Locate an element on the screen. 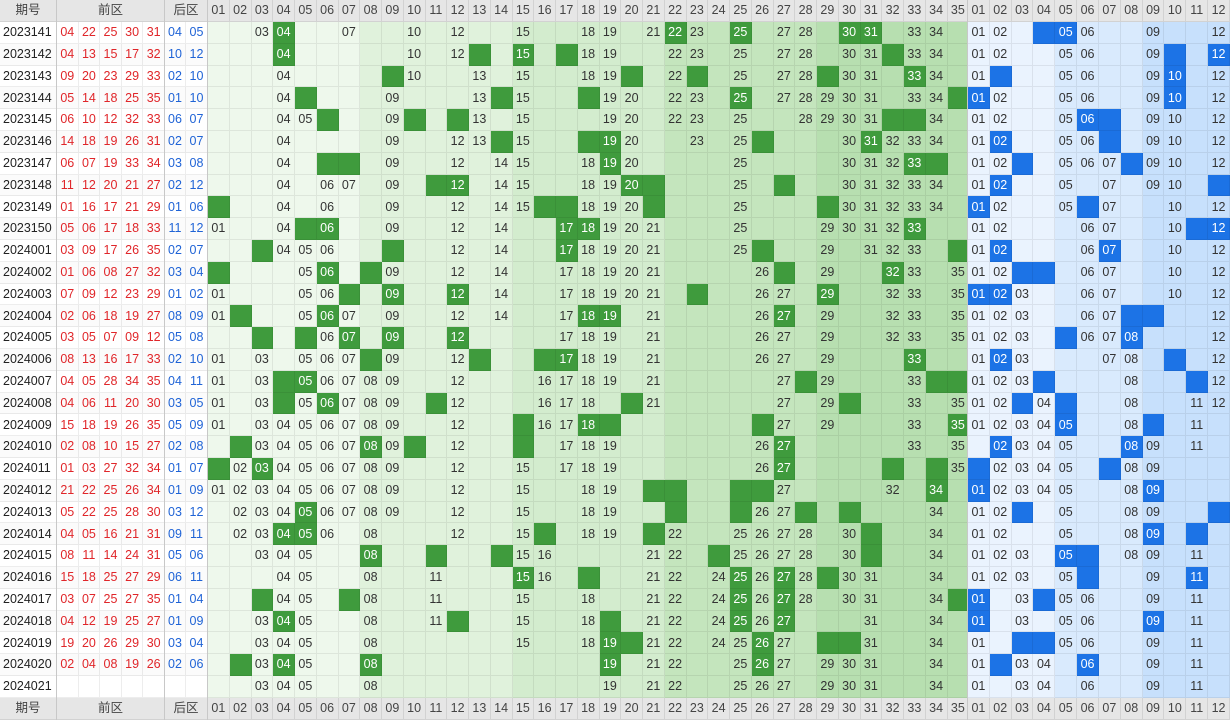 This screenshot has height=720, width=1230. front-hit-cell: 27 is located at coordinates (784, 469).